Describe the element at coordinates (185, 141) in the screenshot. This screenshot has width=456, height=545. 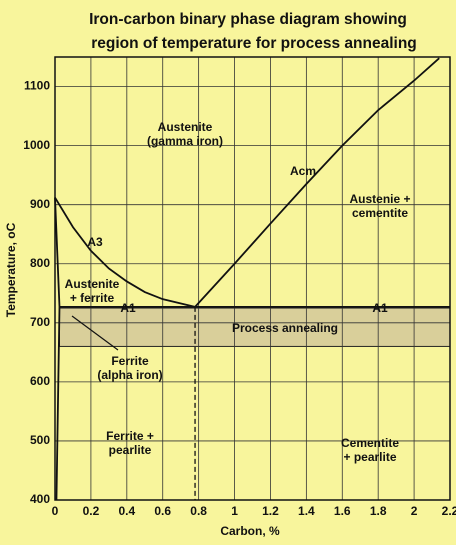
I see `region-label: (gamma iron)` at that location.